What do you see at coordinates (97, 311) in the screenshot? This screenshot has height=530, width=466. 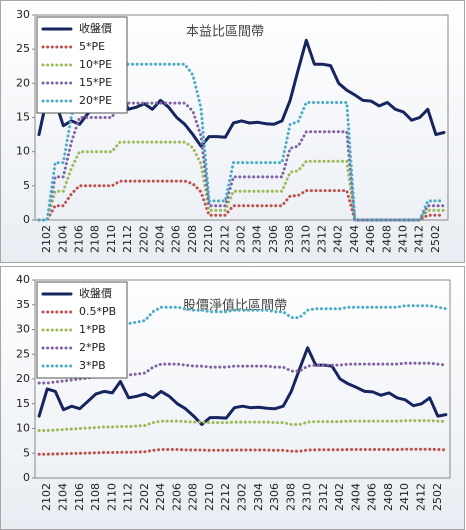 I see `legend-label: 0.5*PB` at bounding box center [97, 311].